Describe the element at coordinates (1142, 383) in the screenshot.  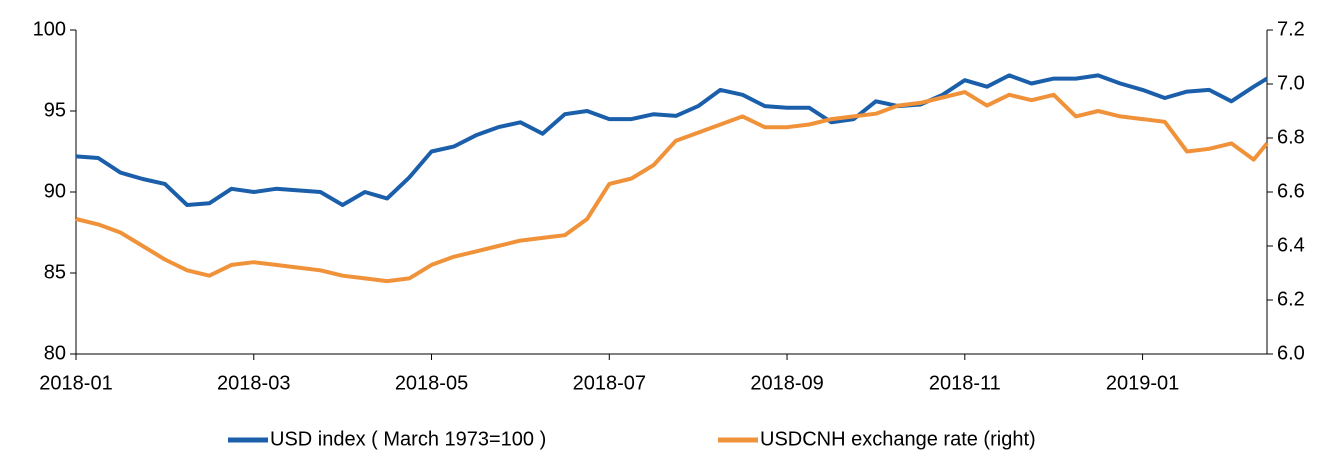
I see `x-tick-label: 2019-01` at that location.